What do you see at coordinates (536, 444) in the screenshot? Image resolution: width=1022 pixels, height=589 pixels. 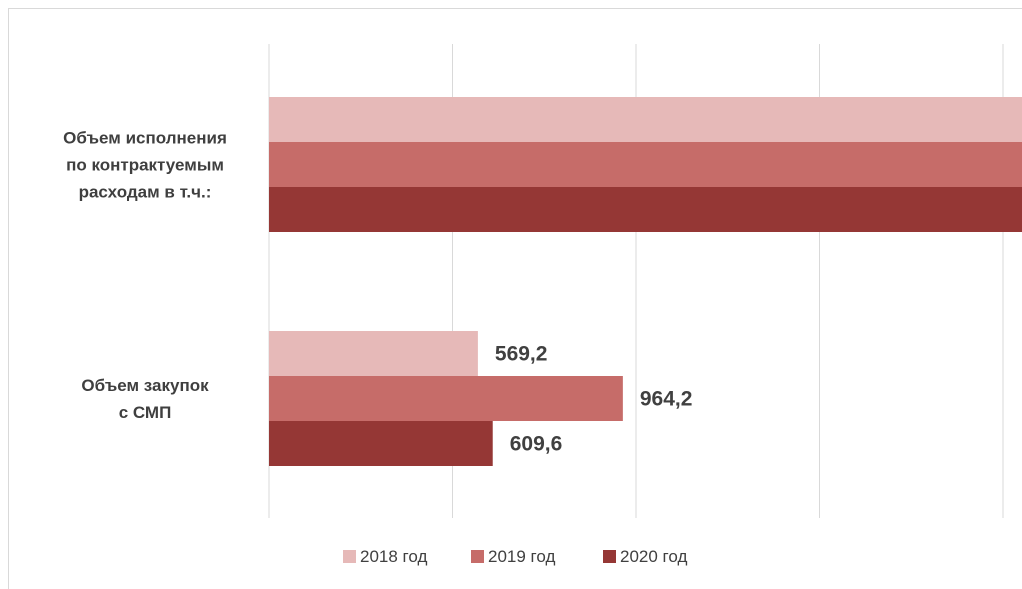 I see `data-label: 609,6` at bounding box center [536, 444].